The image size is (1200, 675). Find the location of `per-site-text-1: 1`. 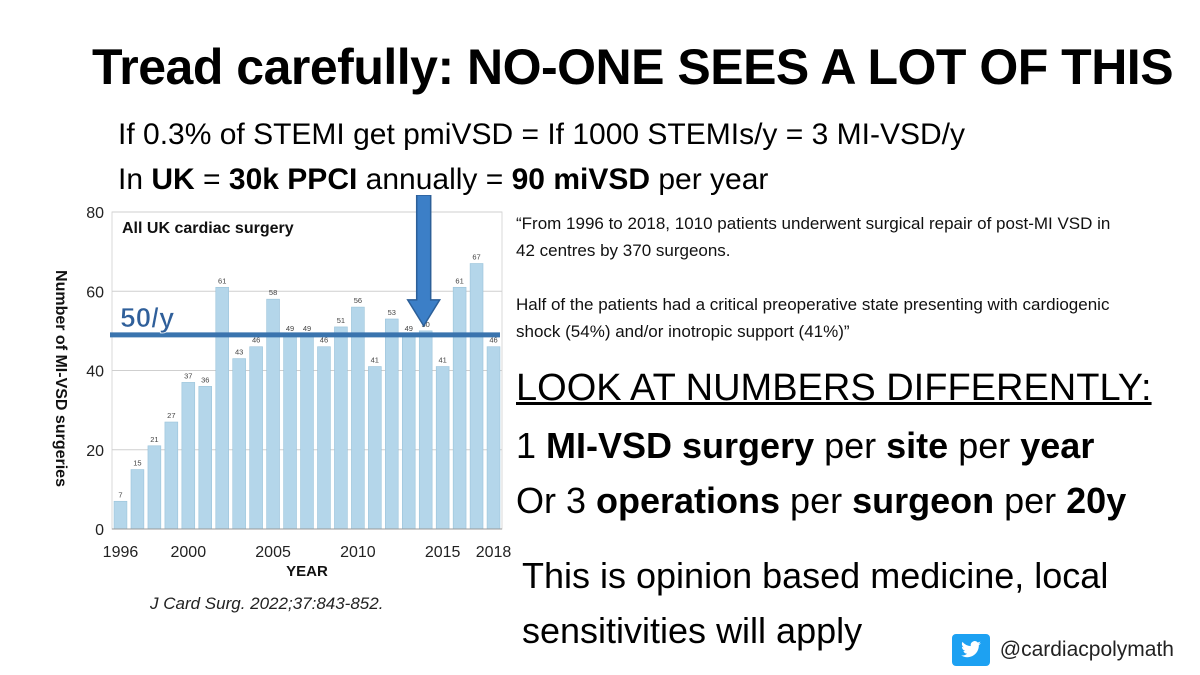

per-site-text-1: 1 is located at coordinates (531, 445).